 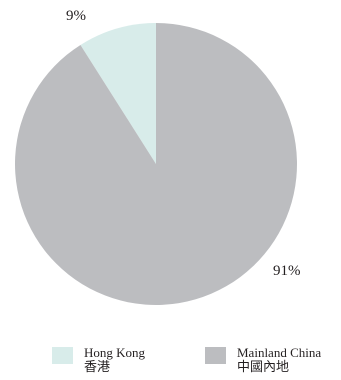 I want to click on legend-item-mainland-china: Mainland China 中國內地, so click(x=263, y=360).